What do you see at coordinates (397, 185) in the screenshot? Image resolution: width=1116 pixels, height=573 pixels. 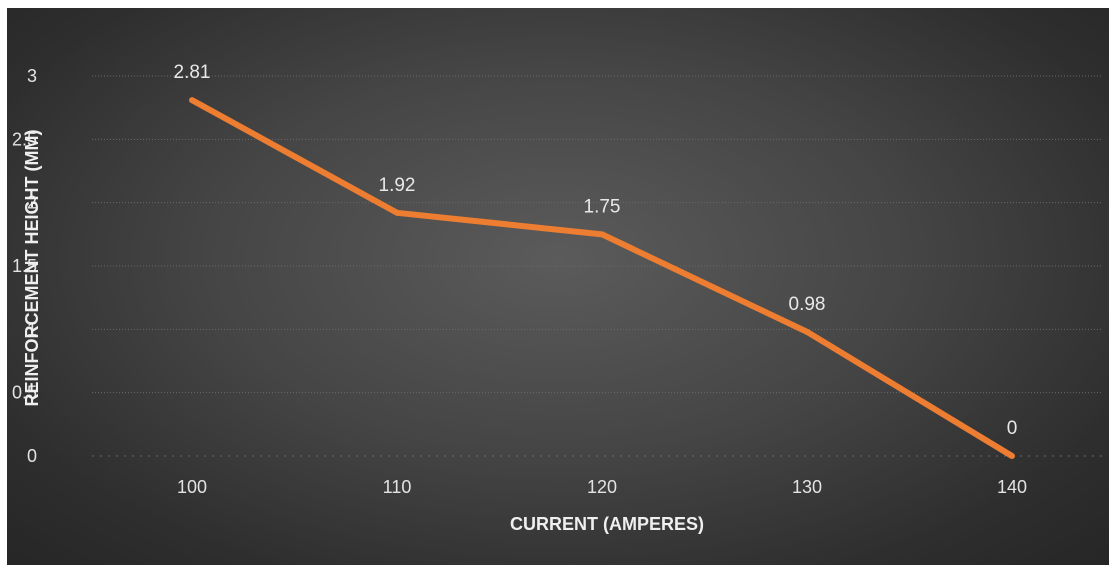 I see `data-label: 1.92` at bounding box center [397, 185].